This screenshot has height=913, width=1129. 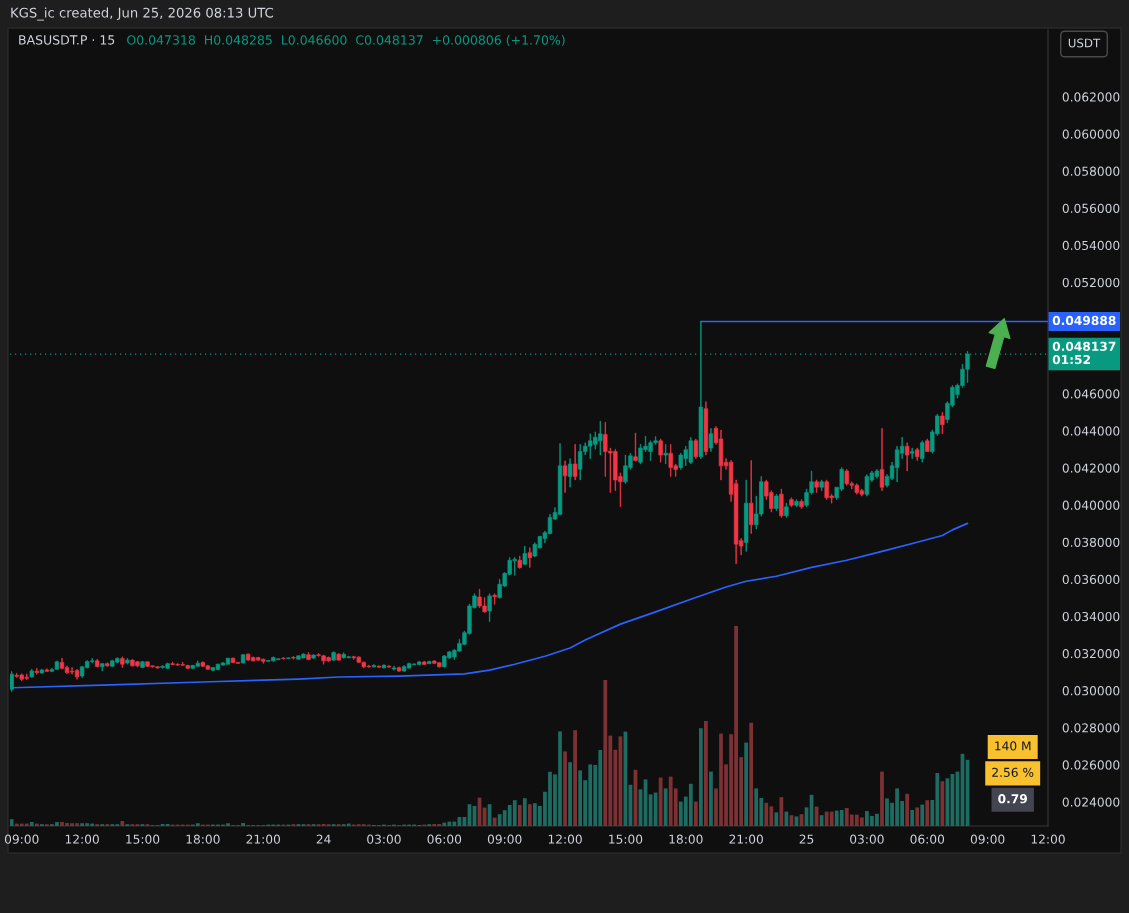 I want to click on ref-line-label: 0.048137 01:52, so click(x=1084, y=353).